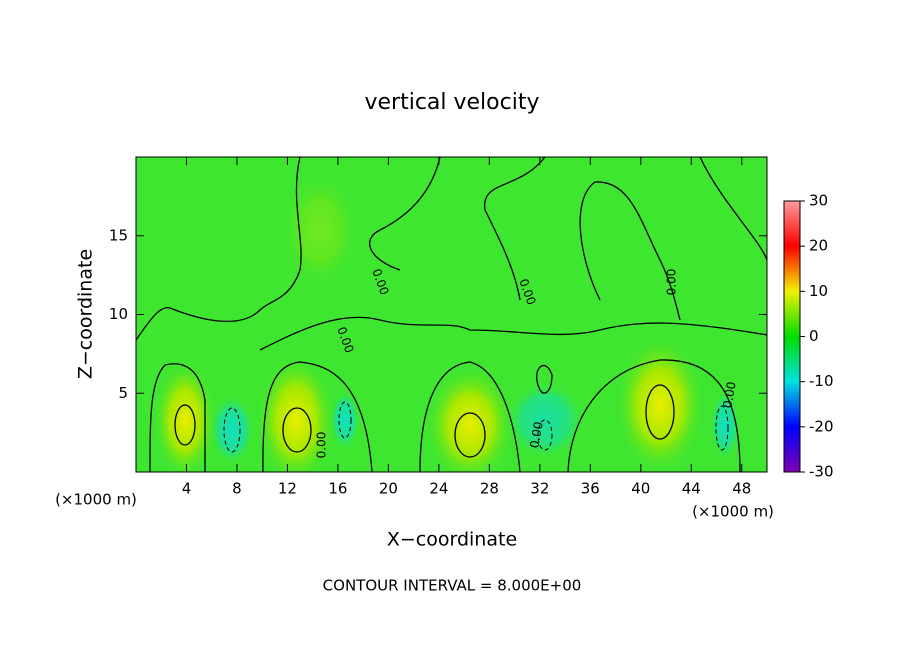 The width and height of the screenshot is (904, 654). Describe the element at coordinates (489, 489) in the screenshot. I see `x-tick-label: 28` at that location.